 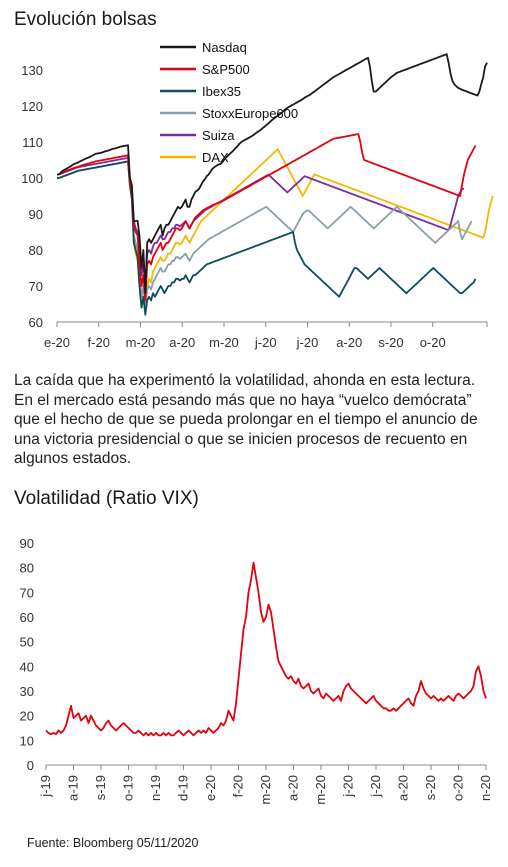 What do you see at coordinates (221, 91) in the screenshot?
I see `legend-label: Ibex35` at bounding box center [221, 91].